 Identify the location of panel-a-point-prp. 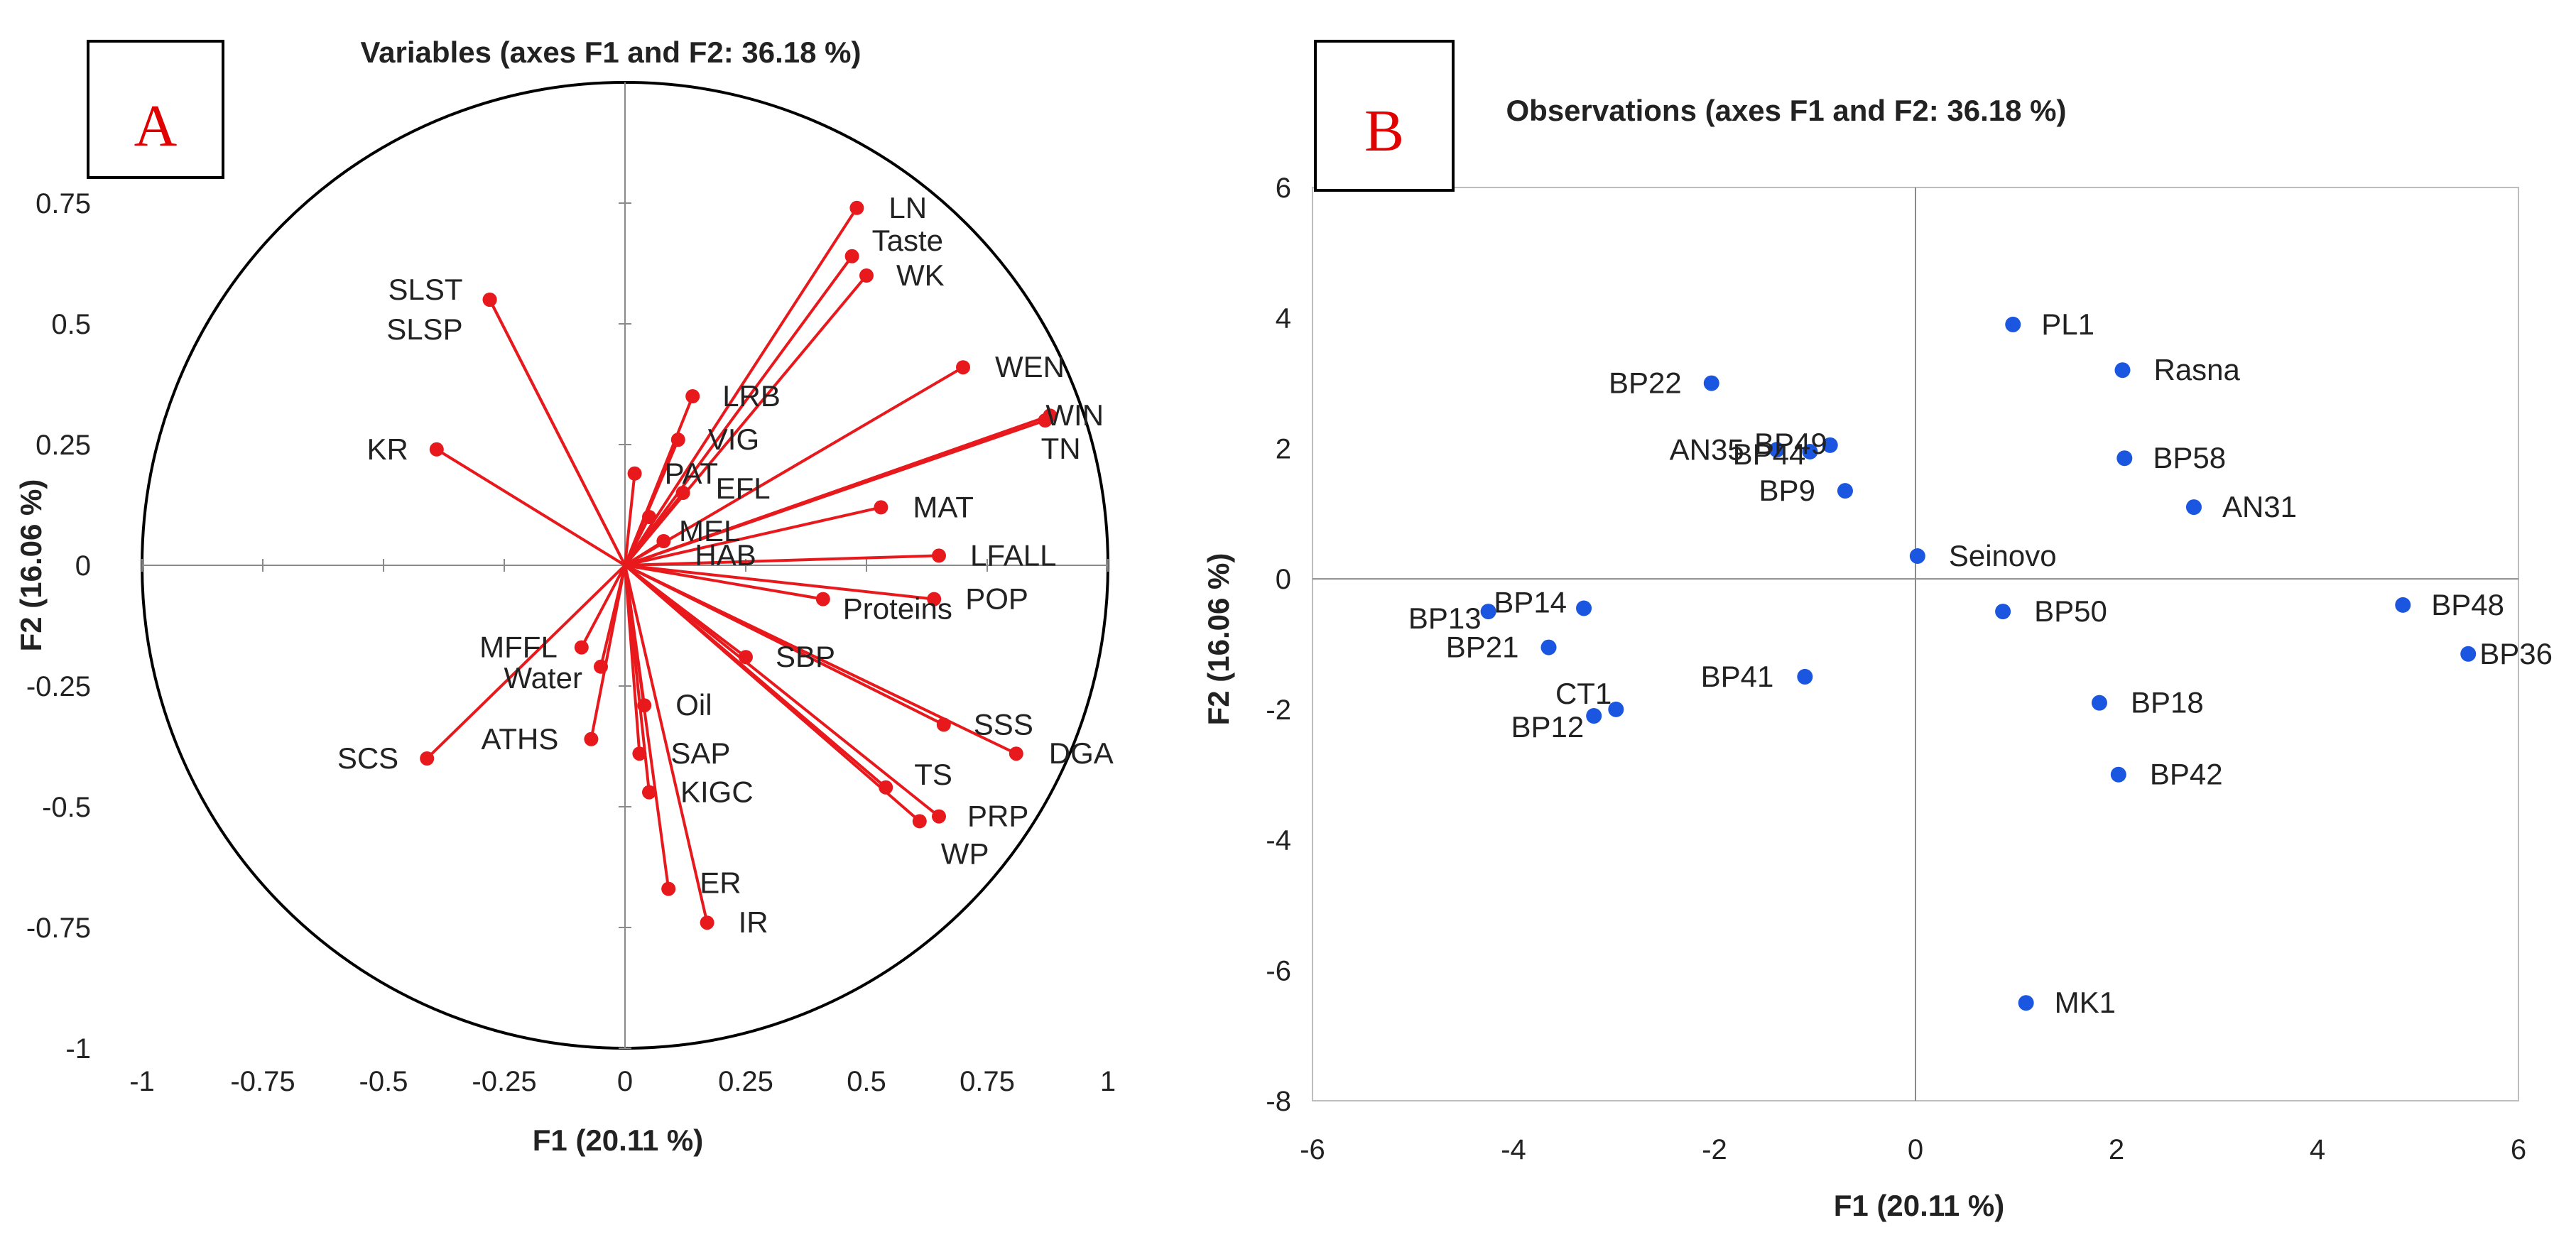
(939, 816).